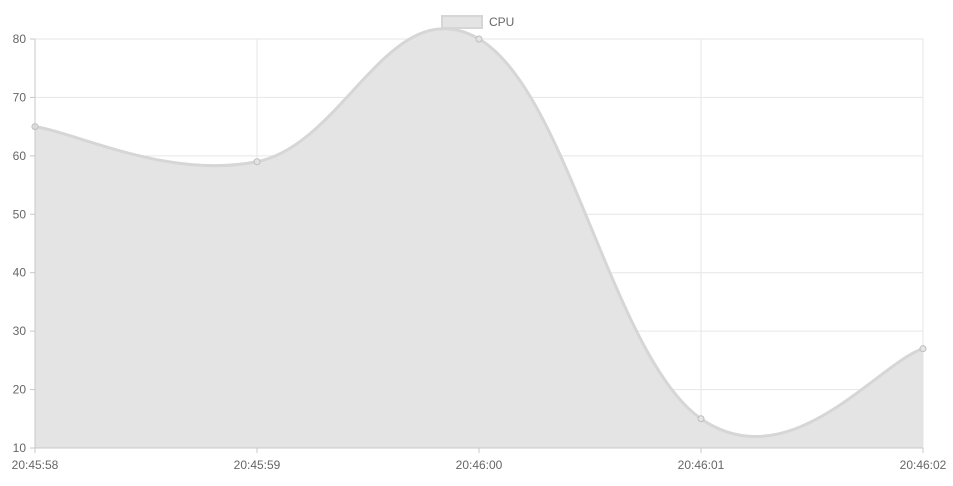 The image size is (953, 486). I want to click on legend-label: CPU, so click(501, 22).